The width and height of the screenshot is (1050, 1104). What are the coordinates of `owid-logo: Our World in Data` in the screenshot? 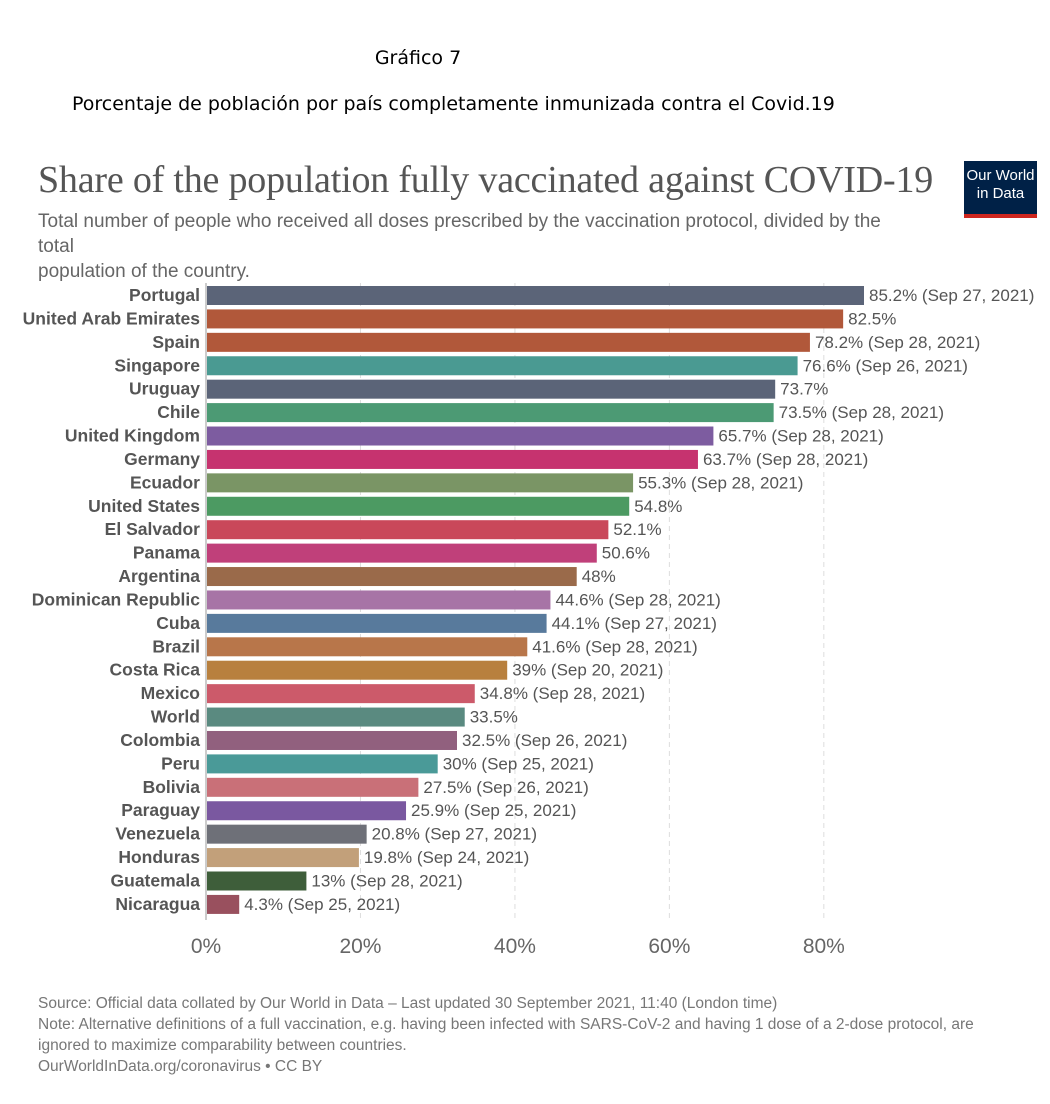 It's located at (1000, 189).